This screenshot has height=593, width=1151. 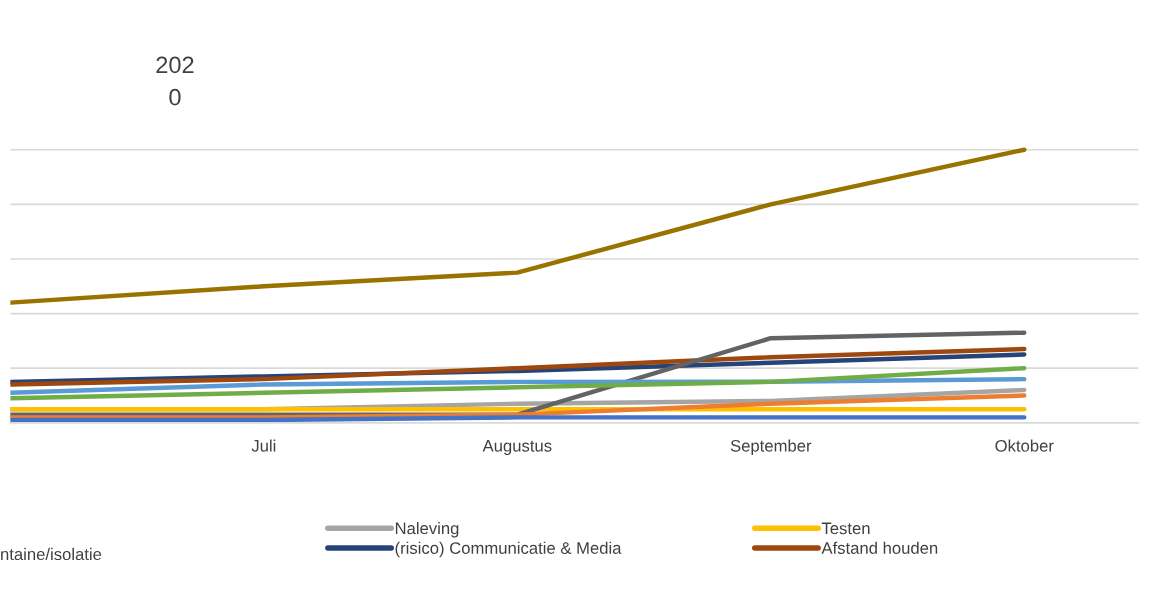 I want to click on x-tick-label: Juli, so click(x=263, y=445).